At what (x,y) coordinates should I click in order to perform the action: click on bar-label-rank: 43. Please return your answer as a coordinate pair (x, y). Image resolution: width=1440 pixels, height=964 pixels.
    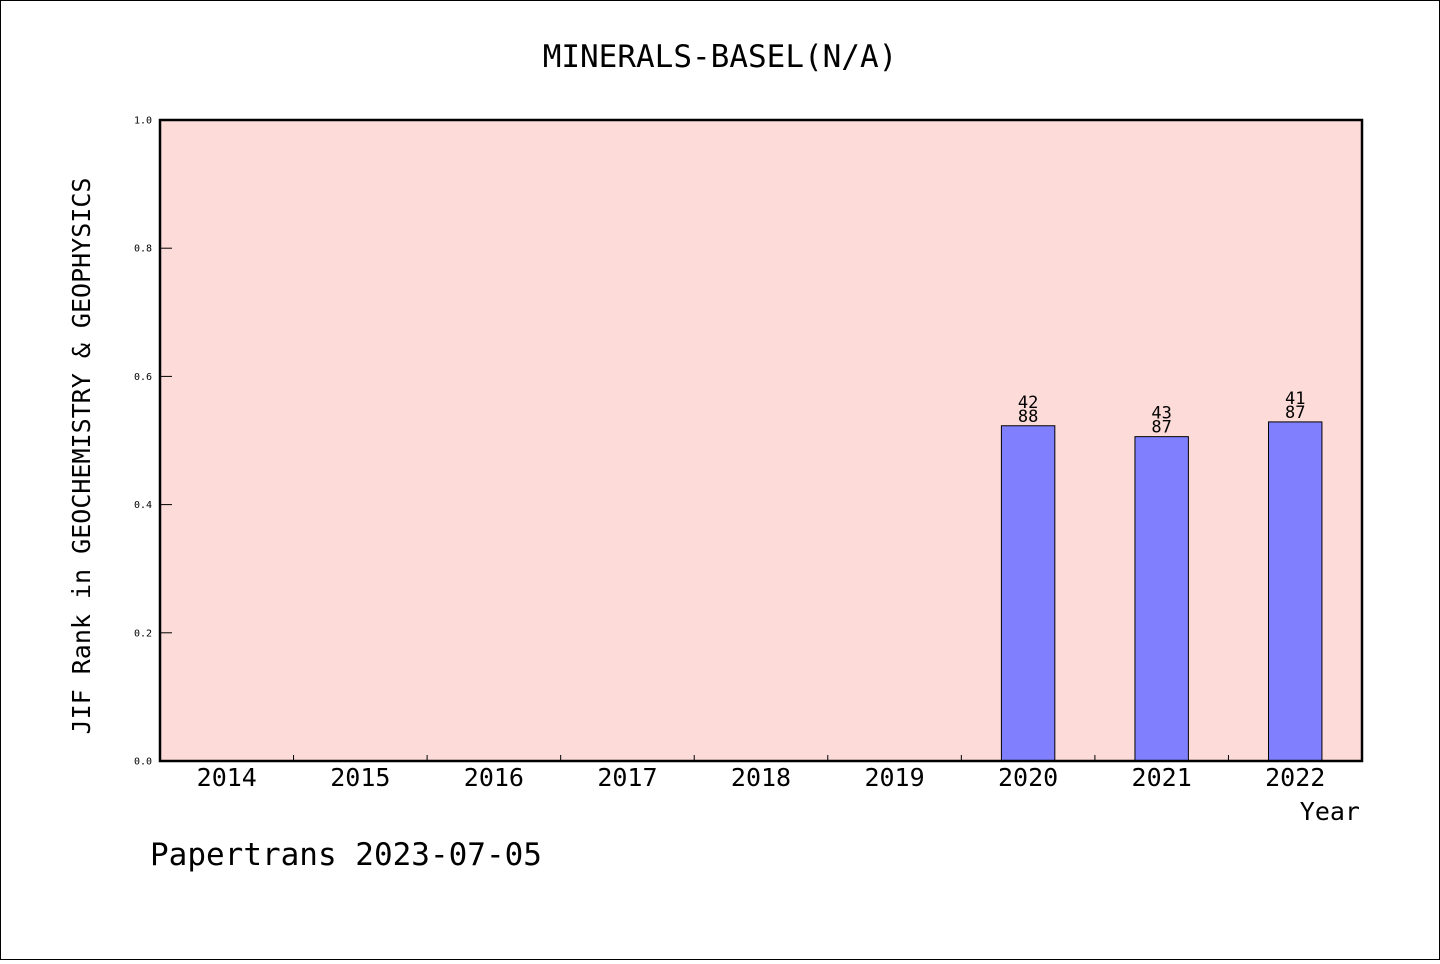
    Looking at the image, I should click on (1161, 414).